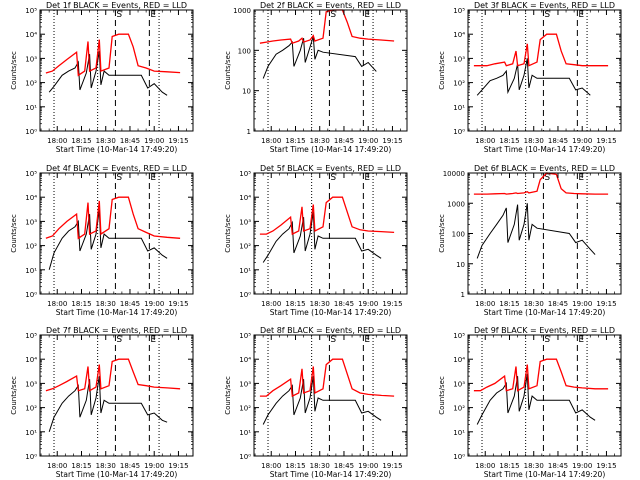 This screenshot has width=640, height=480. What do you see at coordinates (330, 330) in the screenshot?
I see `chart-title: Det 8f BLACK = Events, RED = LLD` at bounding box center [330, 330].